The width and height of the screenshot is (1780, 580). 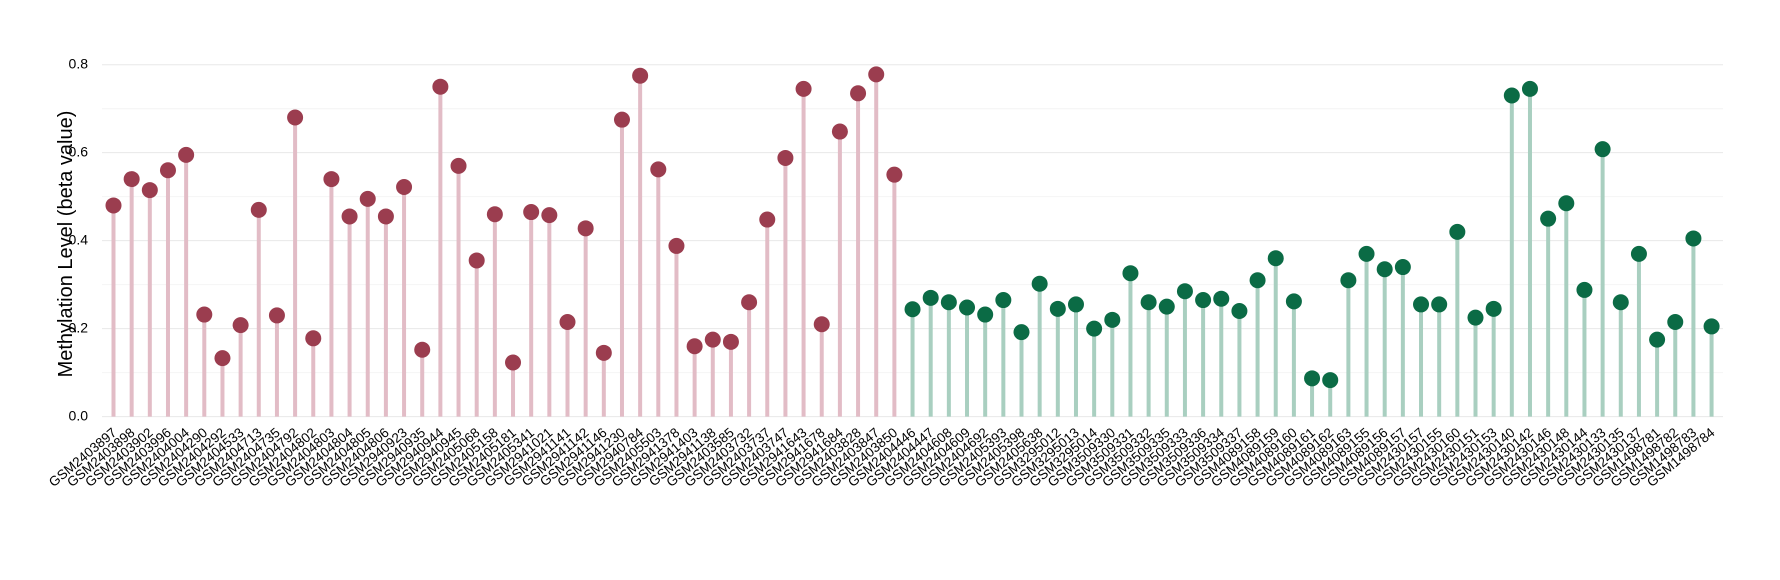 I want to click on y-axis-label: Methylation Level (beta value), so click(x=66, y=244).